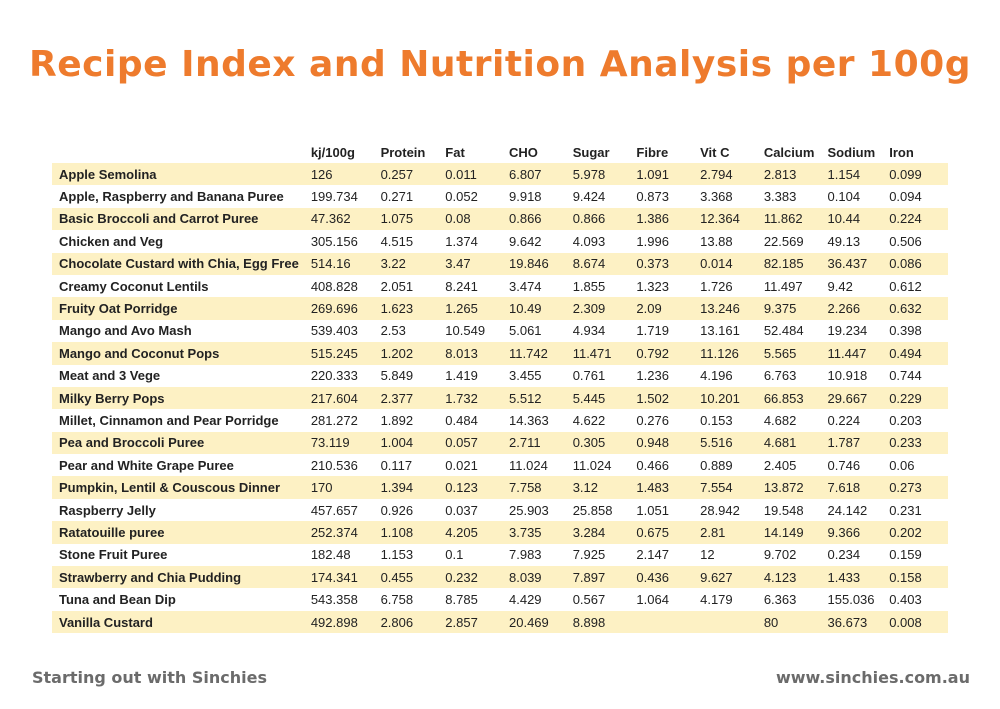  I want to click on nutrition-value-cell: 281.272, so click(339, 420).